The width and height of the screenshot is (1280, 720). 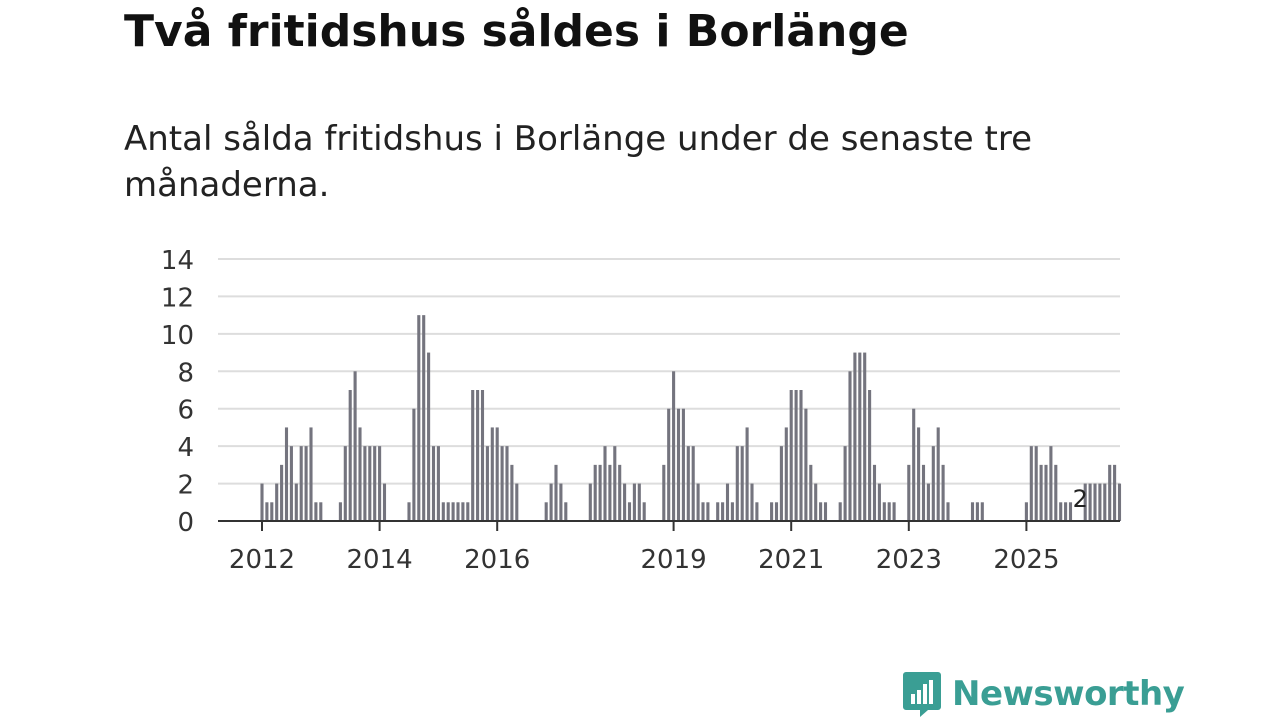 I want to click on y-tick-label: 0, so click(x=185, y=523).